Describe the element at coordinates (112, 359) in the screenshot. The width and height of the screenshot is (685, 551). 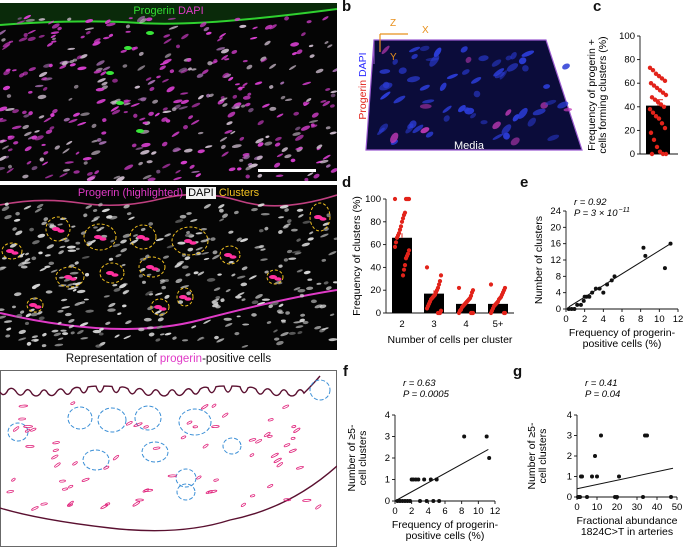
I see `representation-prefix: Representation of` at that location.